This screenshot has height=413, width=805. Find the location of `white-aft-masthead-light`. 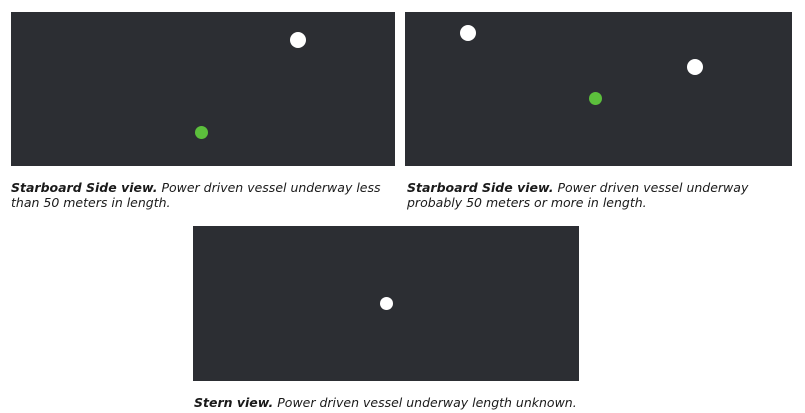

white-aft-masthead-light is located at coordinates (695, 67).